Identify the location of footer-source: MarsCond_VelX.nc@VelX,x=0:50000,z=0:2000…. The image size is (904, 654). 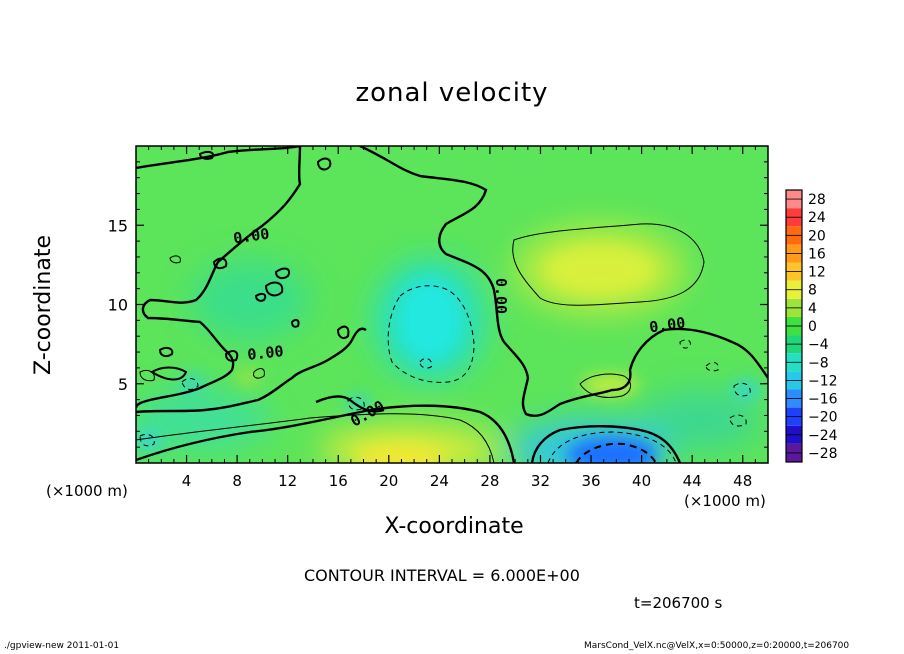
(717, 646).